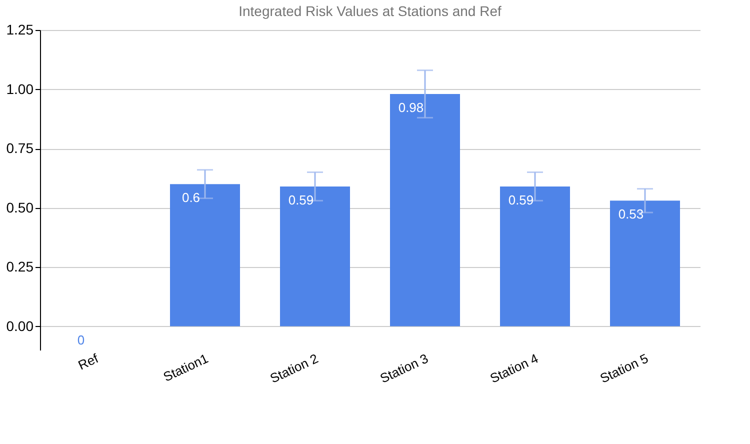  I want to click on data-label: 0, so click(81, 340).